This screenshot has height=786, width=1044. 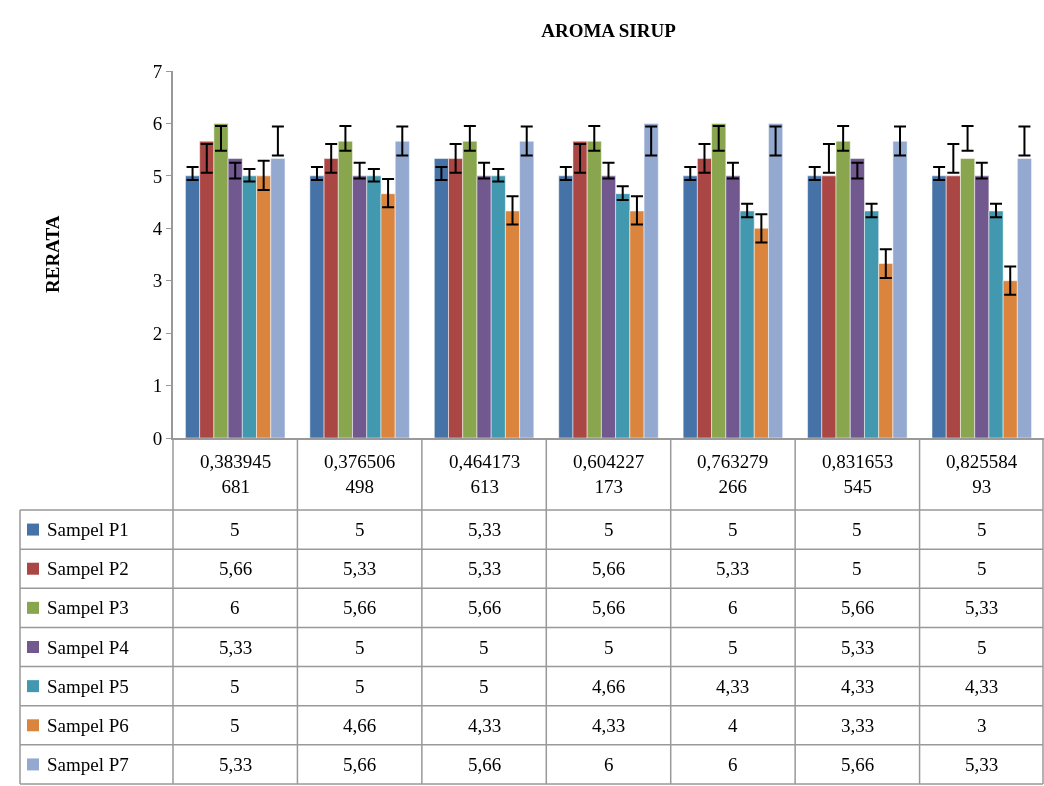 What do you see at coordinates (982, 474) in the screenshot?
I see `x-tick-label: 0,82558493` at bounding box center [982, 474].